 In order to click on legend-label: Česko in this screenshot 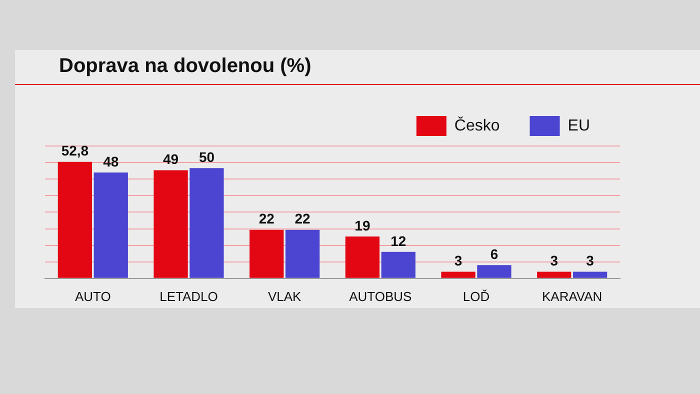, I will do `click(477, 125)`.